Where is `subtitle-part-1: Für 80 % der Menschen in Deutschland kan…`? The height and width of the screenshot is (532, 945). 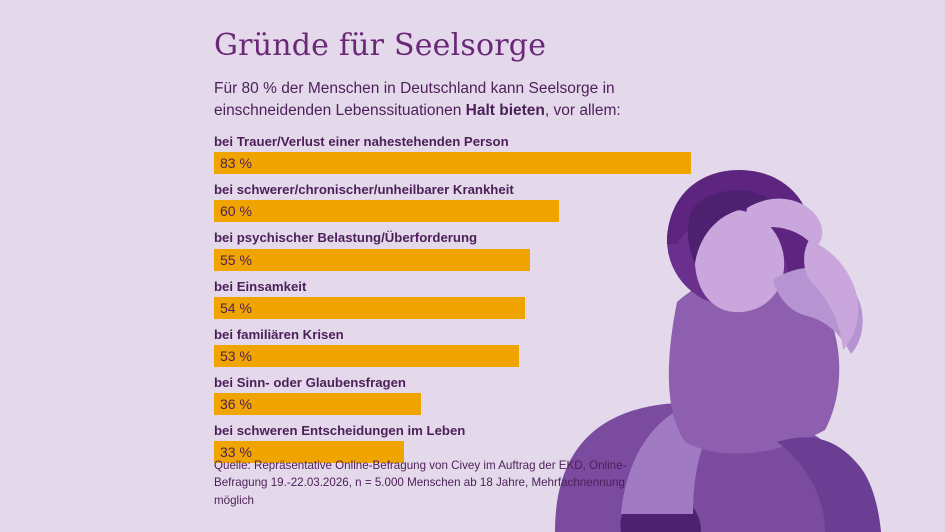 subtitle-part-1: Für 80 % der Menschen in Deutschland kan… is located at coordinates (414, 100).